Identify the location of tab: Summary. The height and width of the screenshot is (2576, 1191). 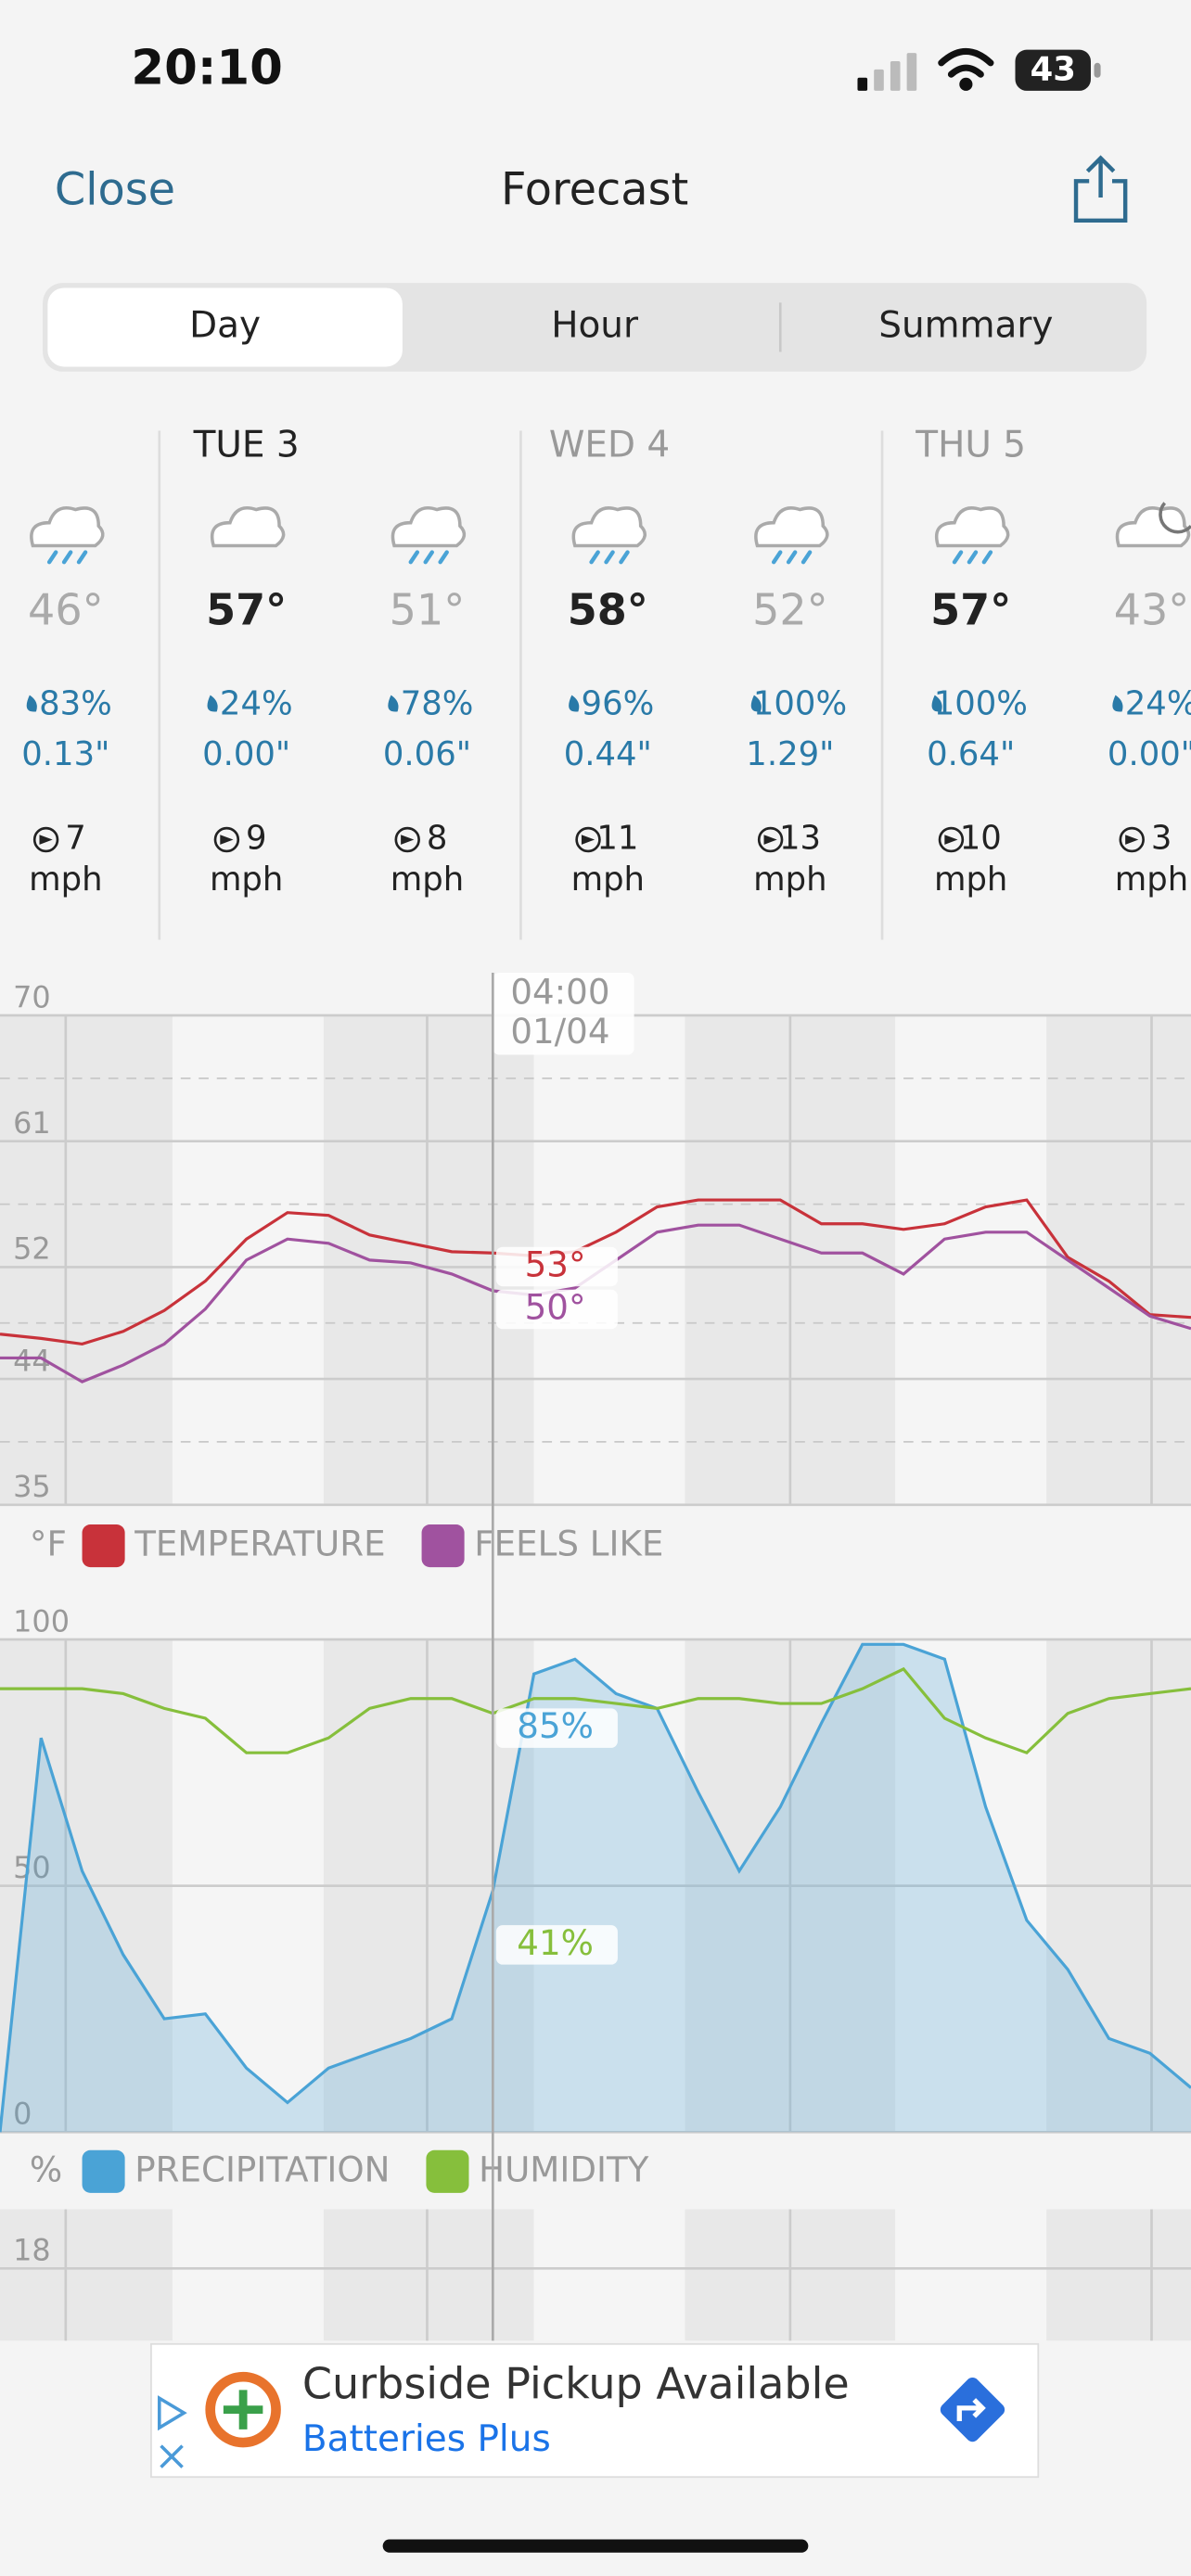
(966, 325).